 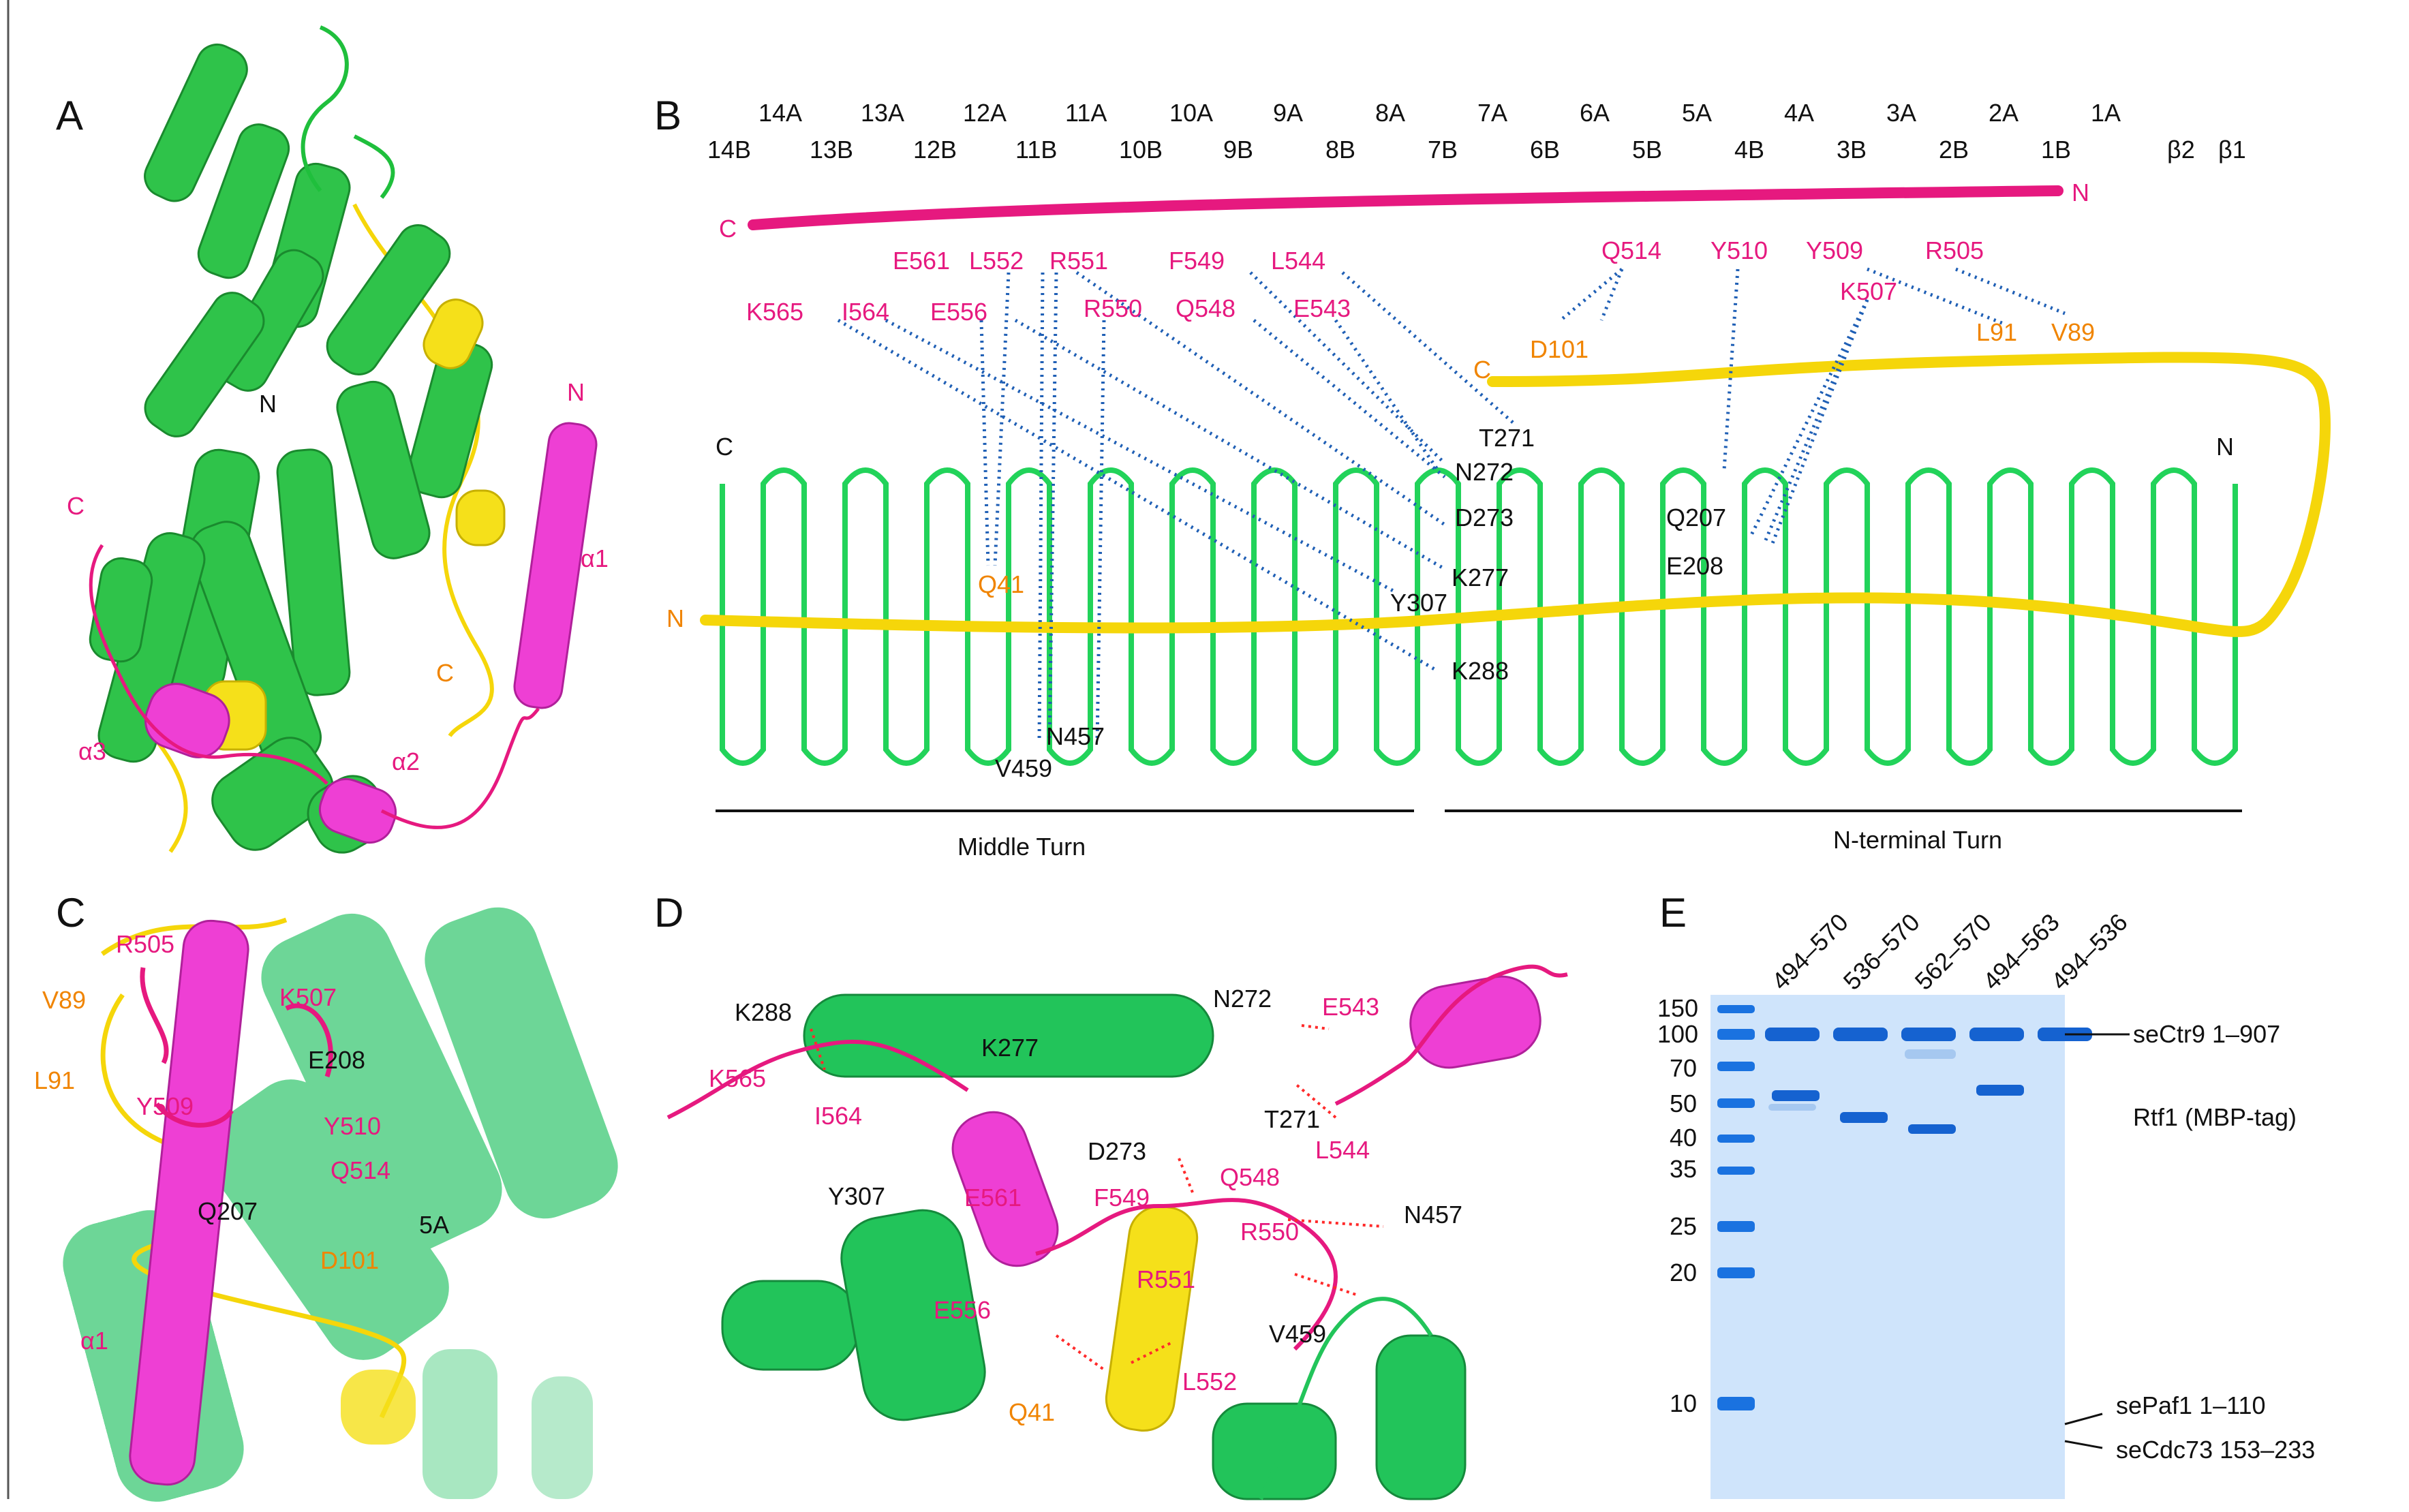 I want to click on d-K277: K277, so click(x=1010, y=1048).